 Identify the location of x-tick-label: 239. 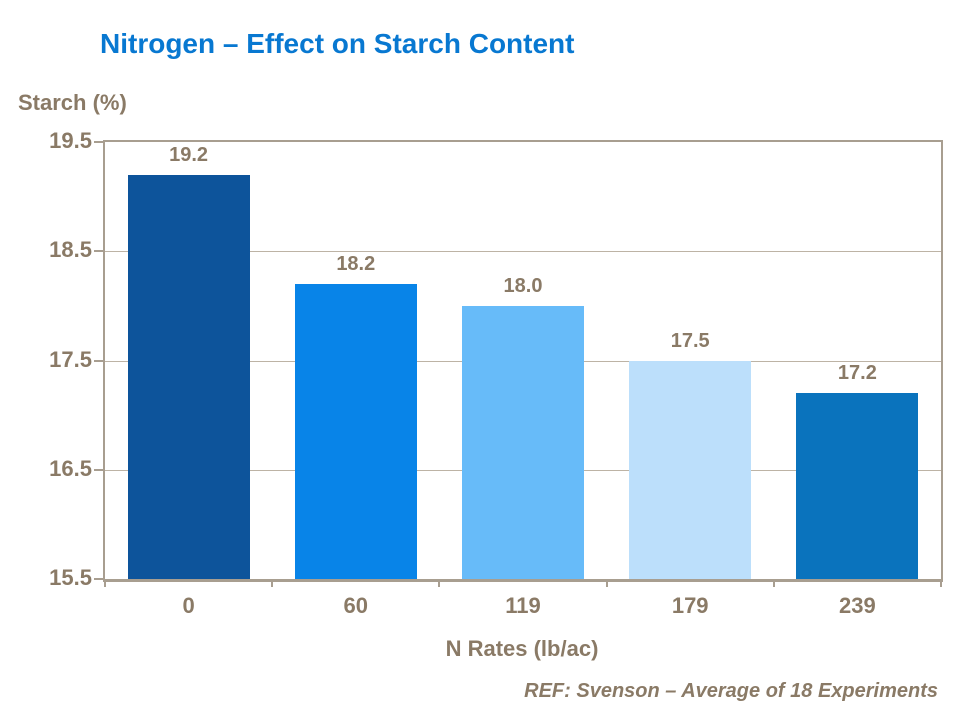
(857, 605).